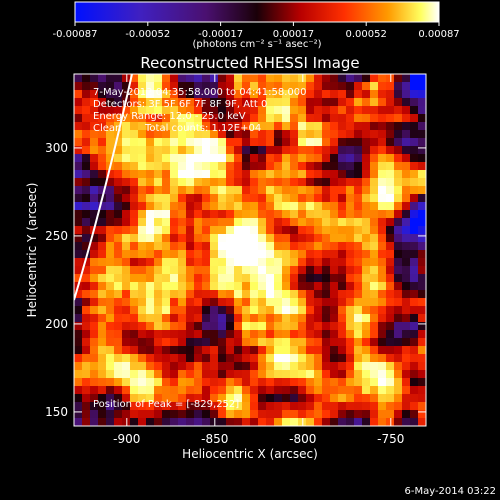  I want to click on footer-date: 6-May-2014 03:22, so click(450, 491).